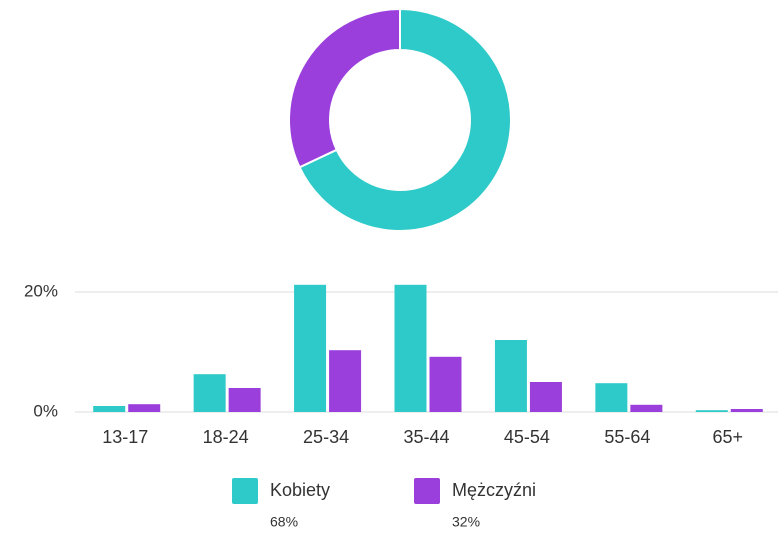  Describe the element at coordinates (284, 522) in the screenshot. I see `legend-value: 68%` at that location.